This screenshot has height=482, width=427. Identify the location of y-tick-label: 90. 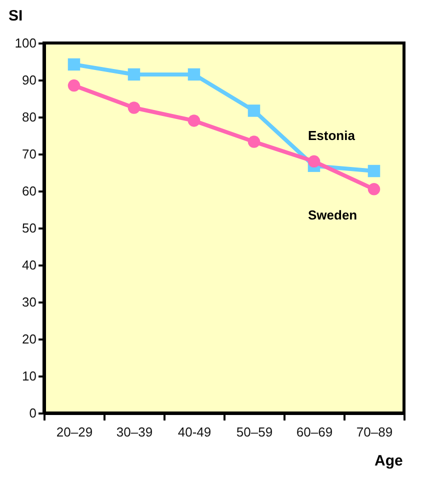
(29, 80).